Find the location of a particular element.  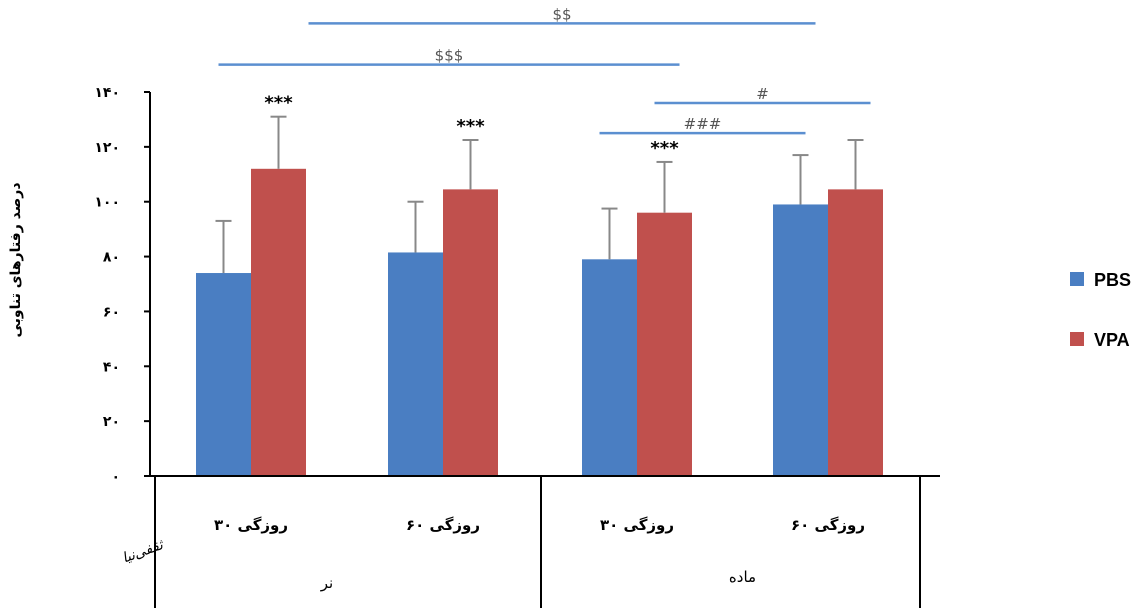

y-tick-label-6: ۱۲۰ is located at coordinates (107, 148).